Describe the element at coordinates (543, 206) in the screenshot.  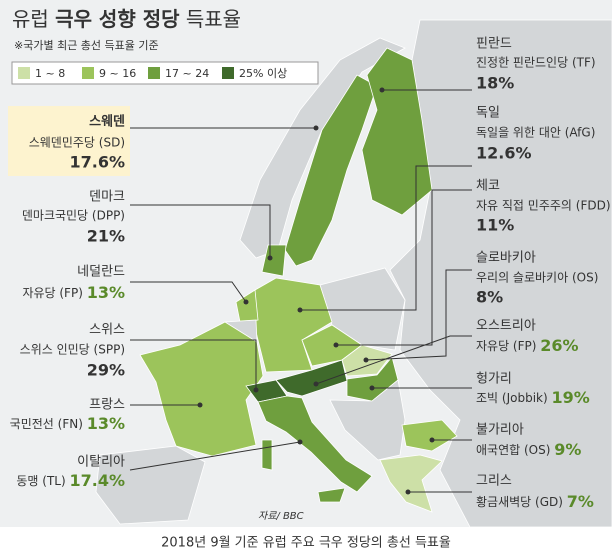
I see `party-name: 자유 직접 민주주의 (FDD)` at that location.